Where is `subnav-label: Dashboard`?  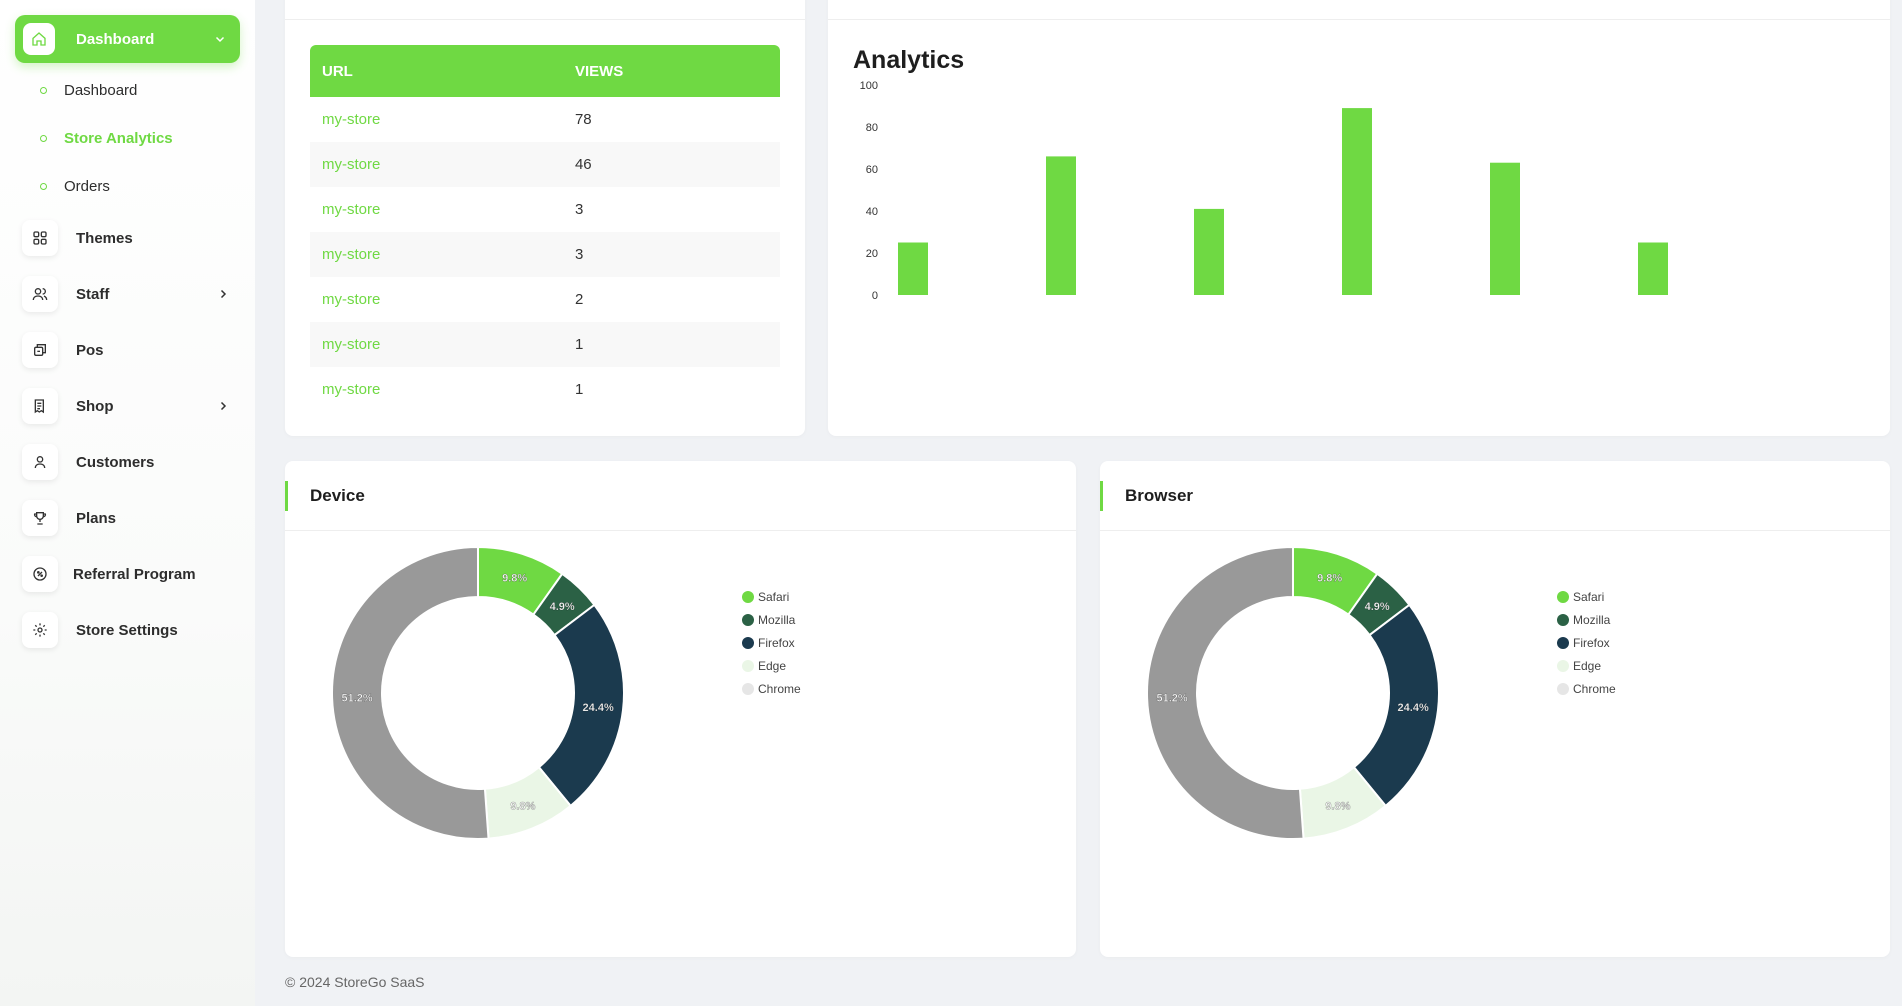 subnav-label: Dashboard is located at coordinates (101, 90).